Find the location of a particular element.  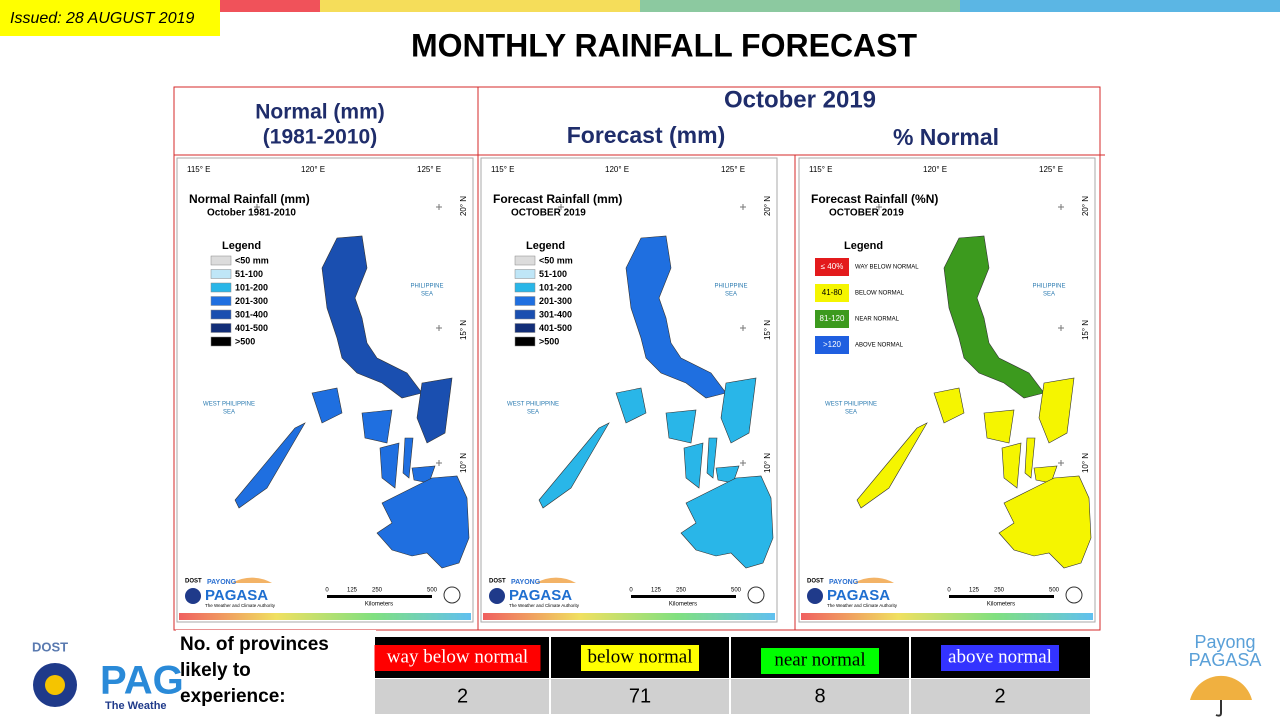

legend-title: Legend is located at coordinates (241, 246).